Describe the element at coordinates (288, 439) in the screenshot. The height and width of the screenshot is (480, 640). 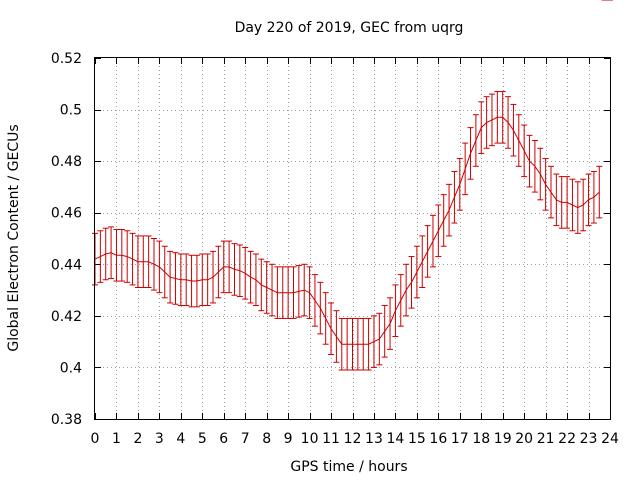
I see `x-tick-label: 9` at that location.